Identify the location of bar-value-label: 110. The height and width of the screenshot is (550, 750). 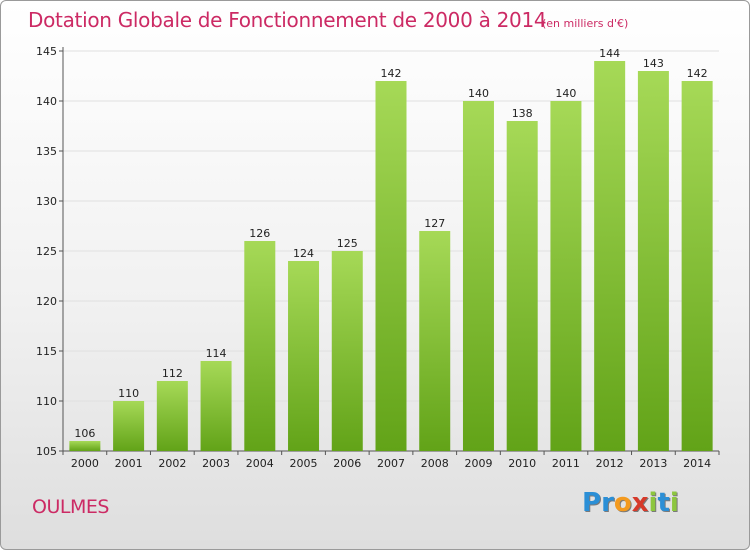
(128, 393).